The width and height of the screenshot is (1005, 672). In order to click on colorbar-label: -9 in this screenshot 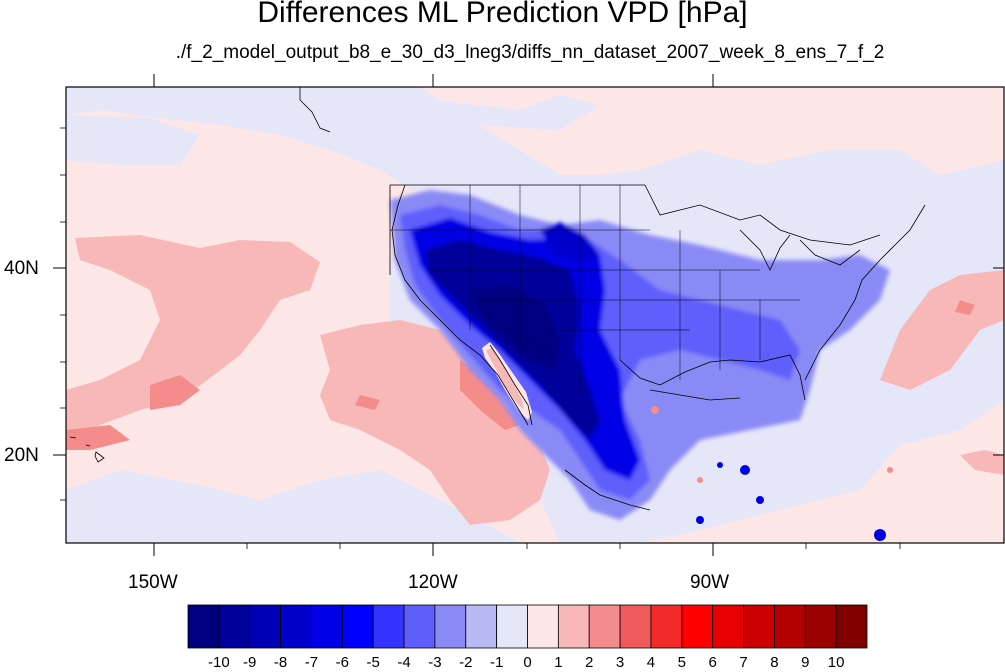, I will do `click(250, 662)`.